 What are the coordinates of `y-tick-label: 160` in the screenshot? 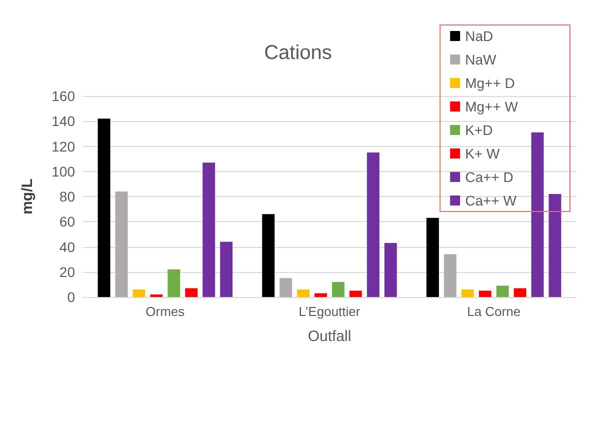 It's located at (64, 96).